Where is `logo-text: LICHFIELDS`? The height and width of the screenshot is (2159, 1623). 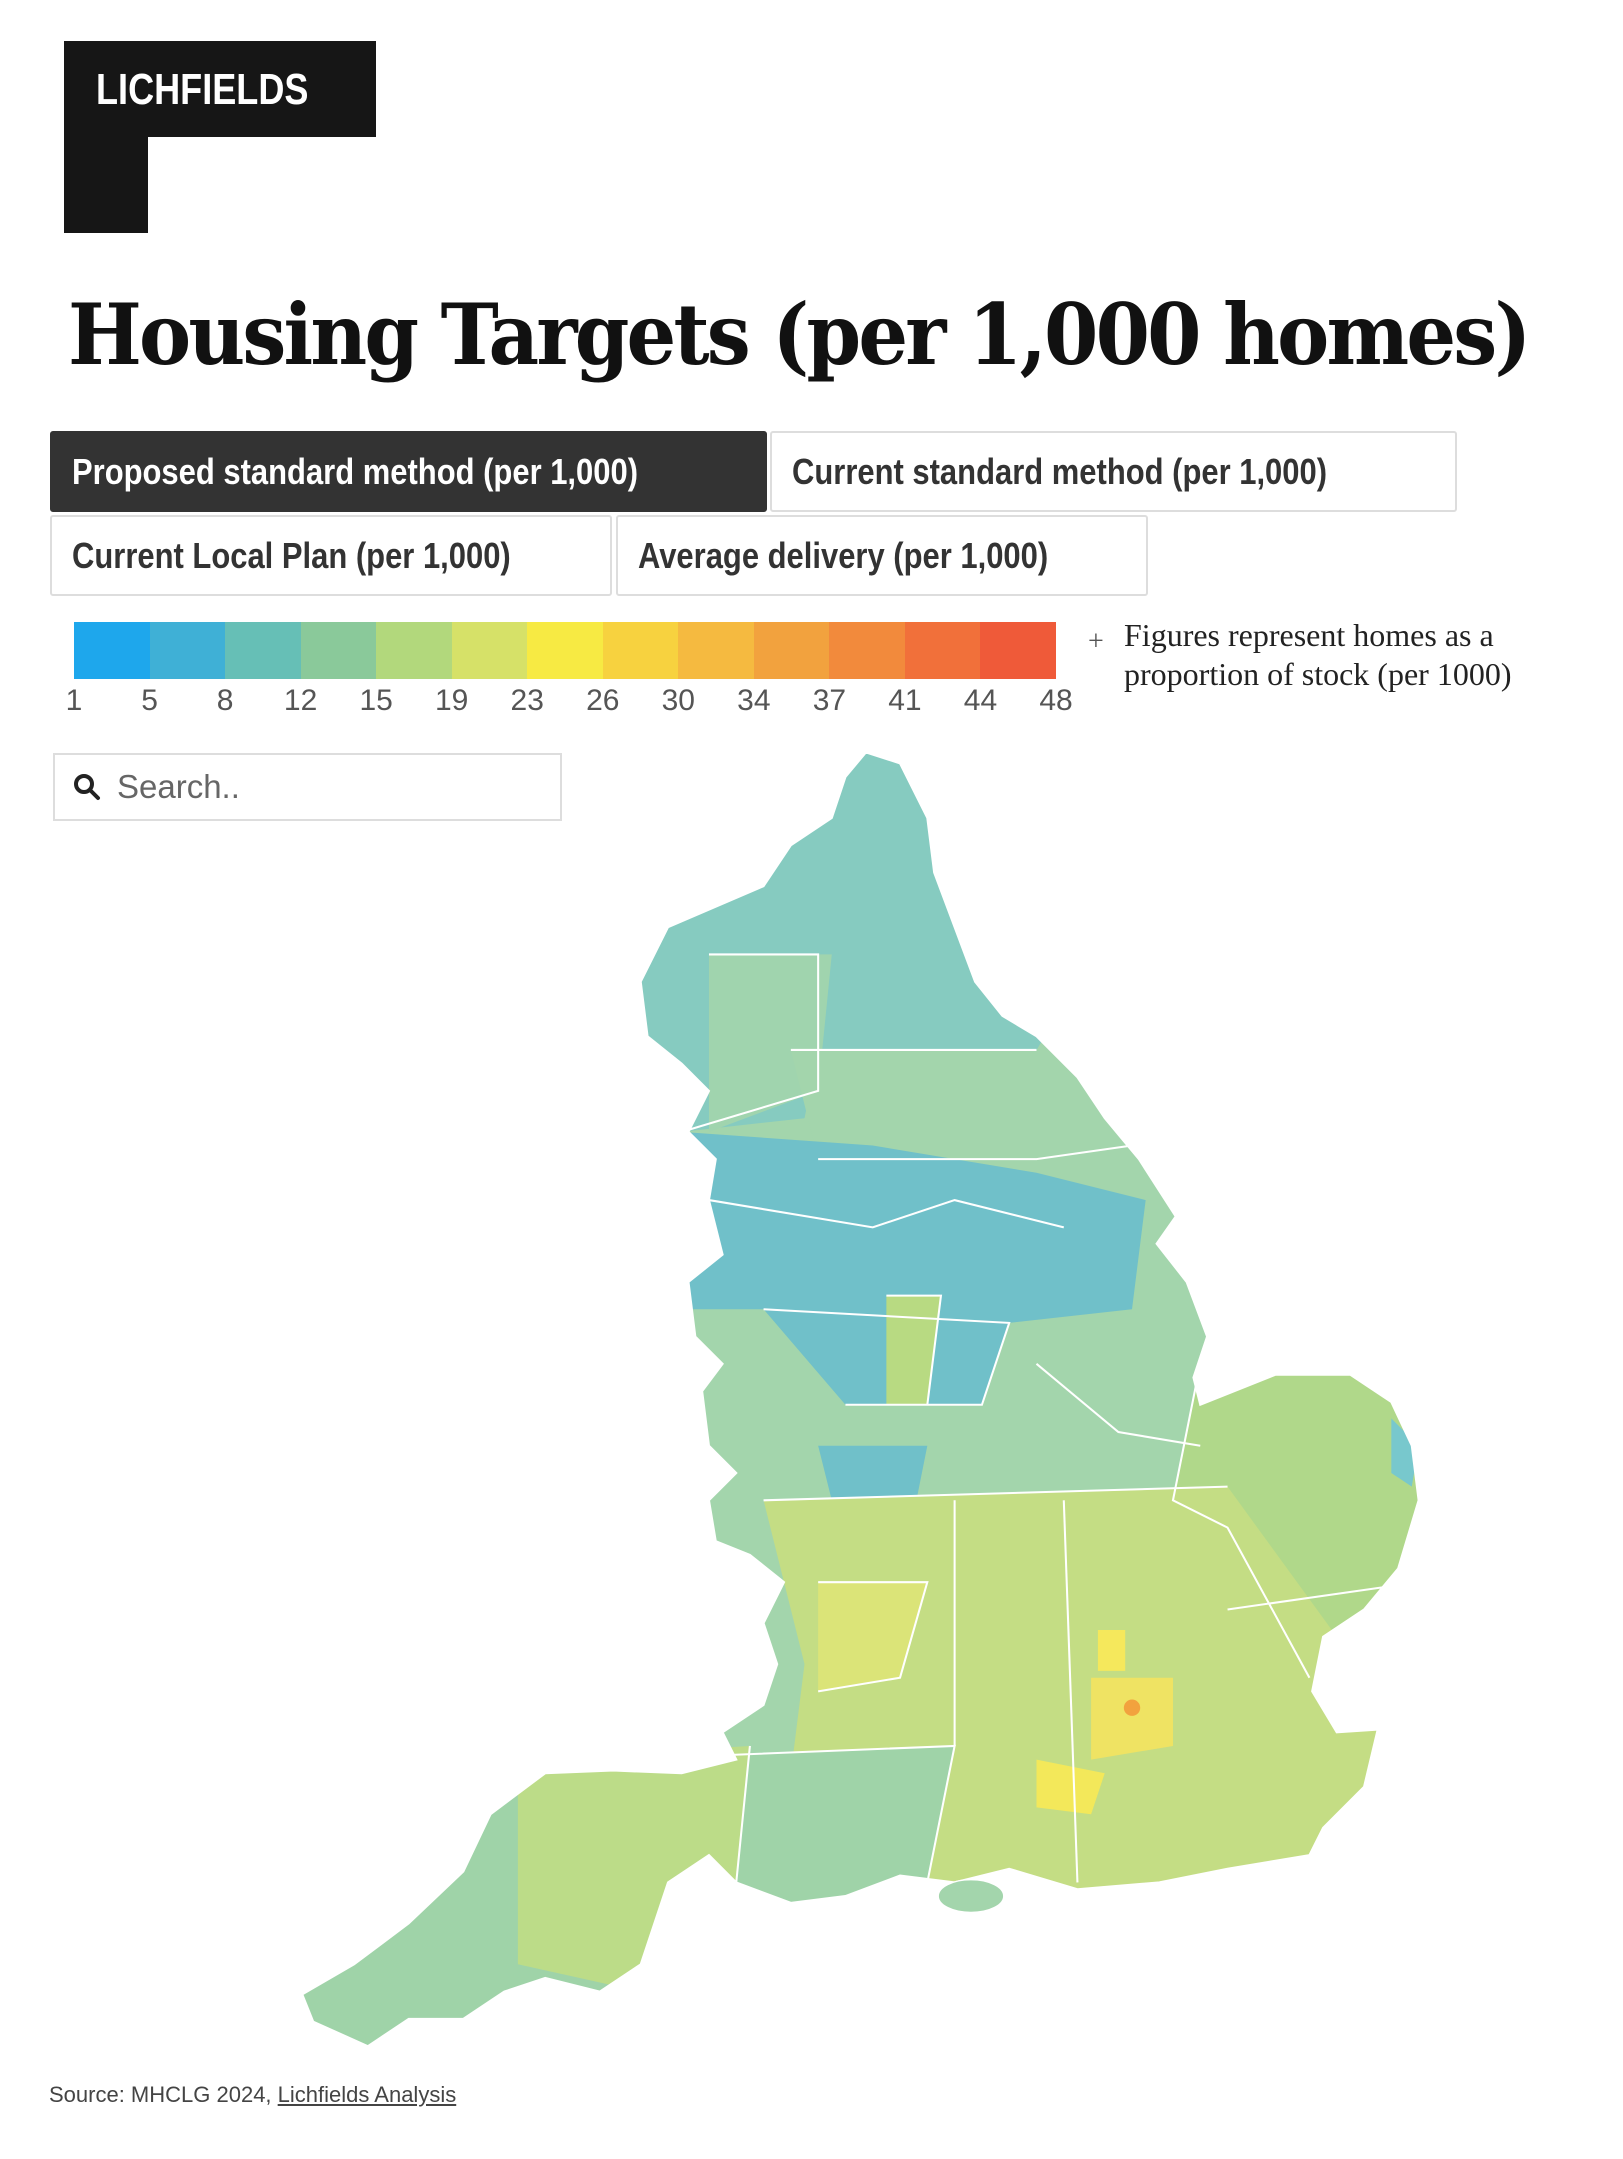 logo-text: LICHFIELDS is located at coordinates (202, 89).